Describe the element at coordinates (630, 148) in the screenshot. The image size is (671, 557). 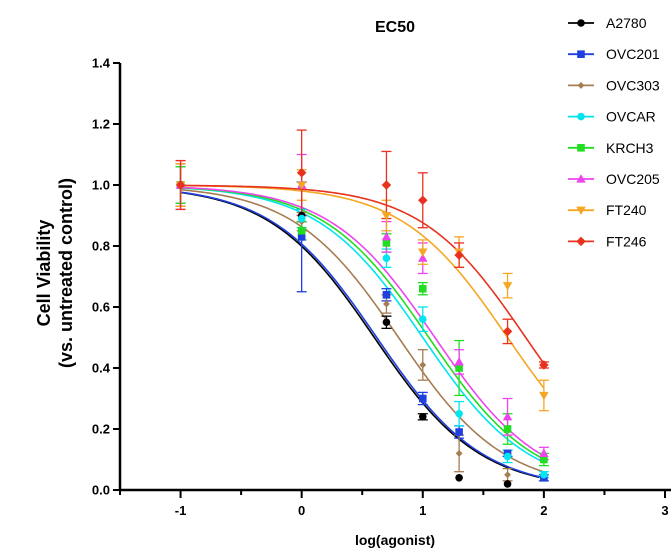
I see `legend-label: KRCH3` at that location.